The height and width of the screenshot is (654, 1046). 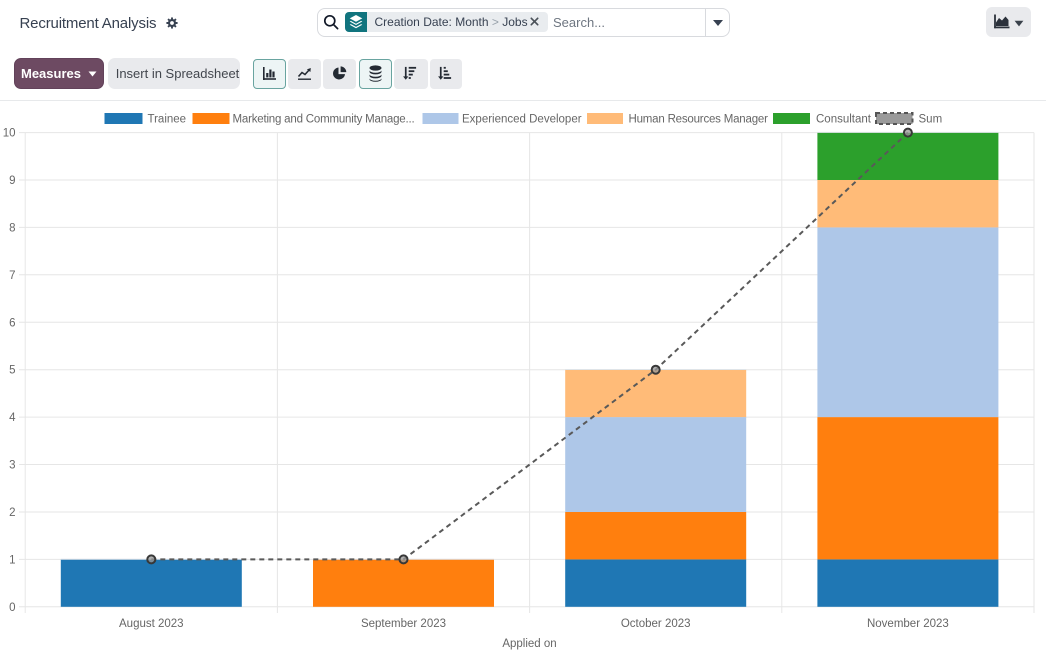 I want to click on svg-text: Applied on, so click(x=529, y=644).